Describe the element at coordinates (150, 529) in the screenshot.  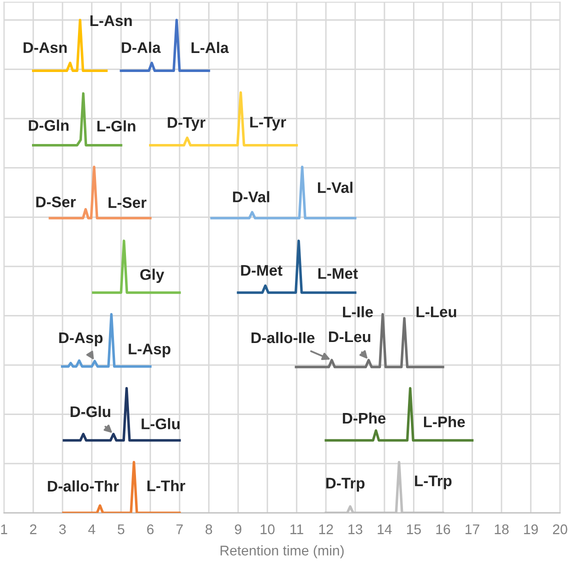
I see `x-tick-label: 6` at that location.